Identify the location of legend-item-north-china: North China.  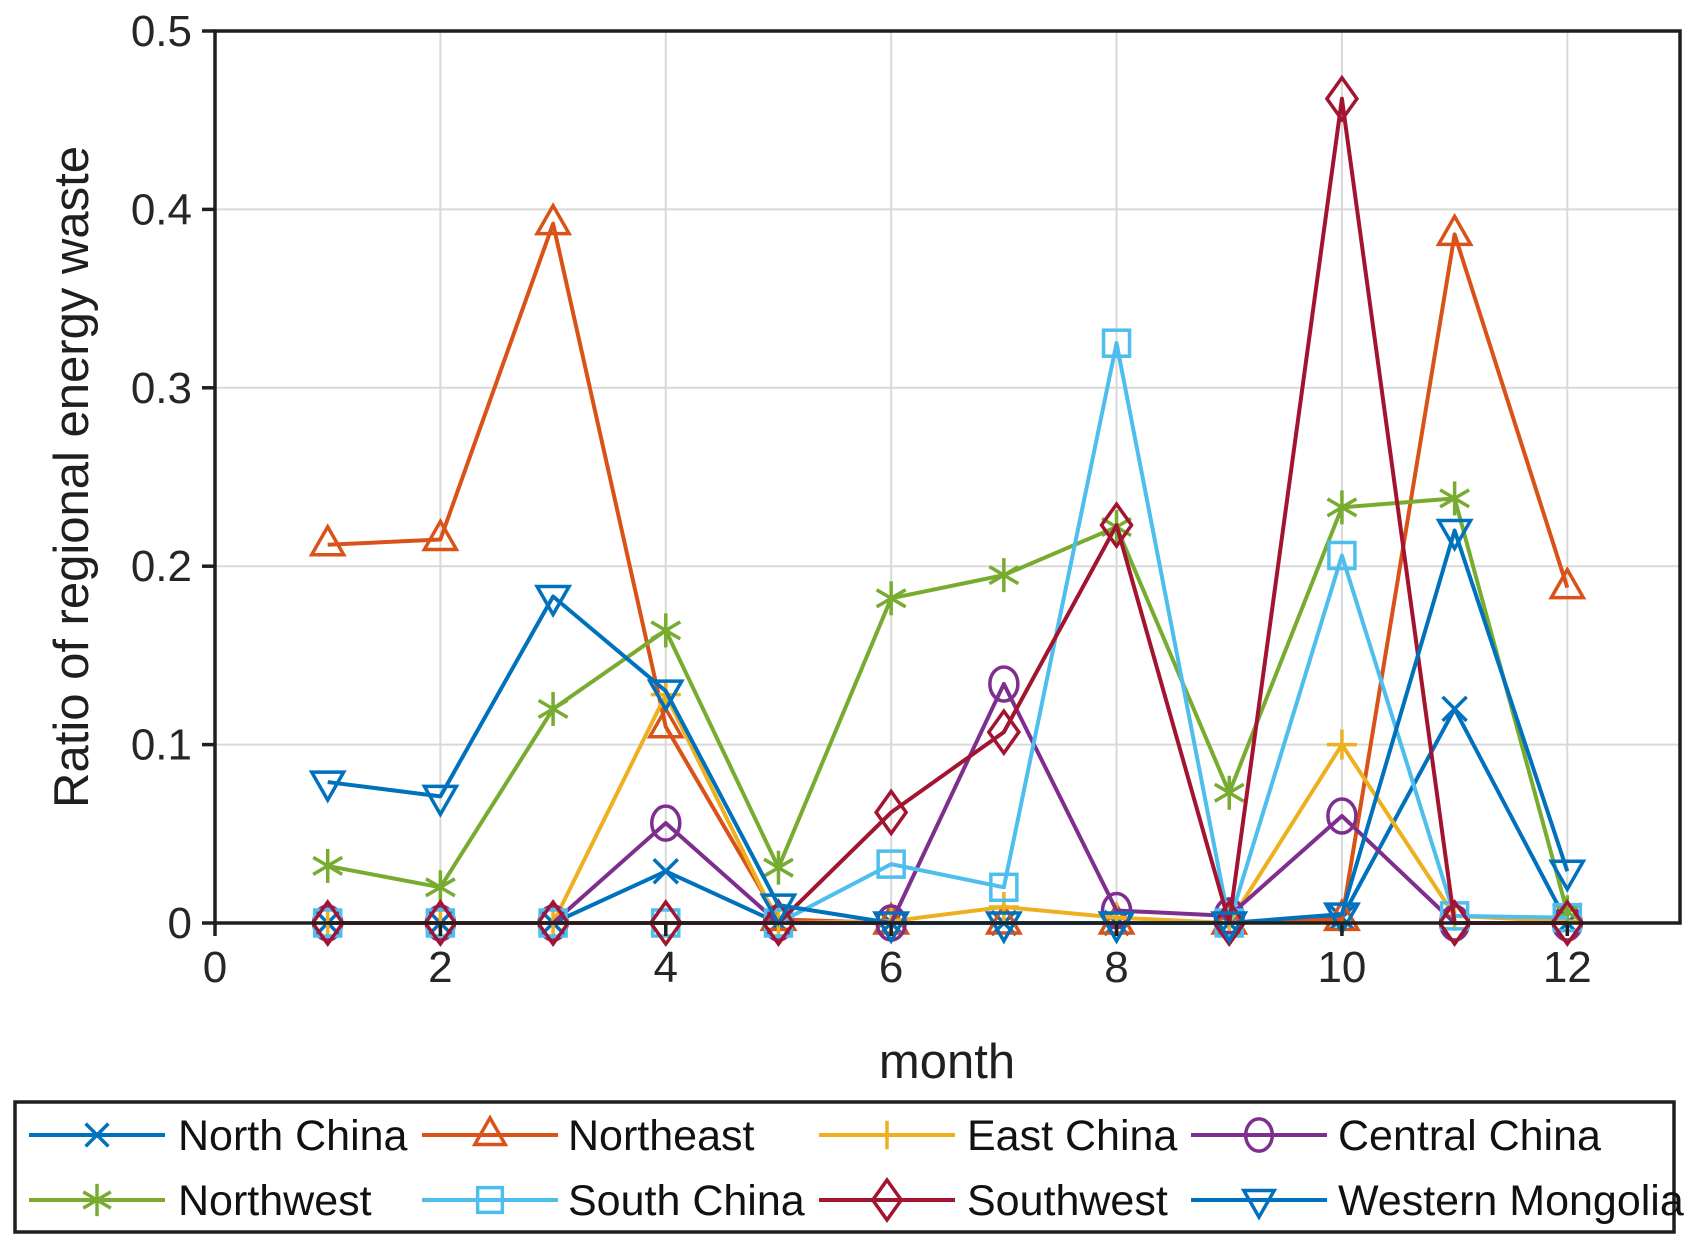
(218, 1136).